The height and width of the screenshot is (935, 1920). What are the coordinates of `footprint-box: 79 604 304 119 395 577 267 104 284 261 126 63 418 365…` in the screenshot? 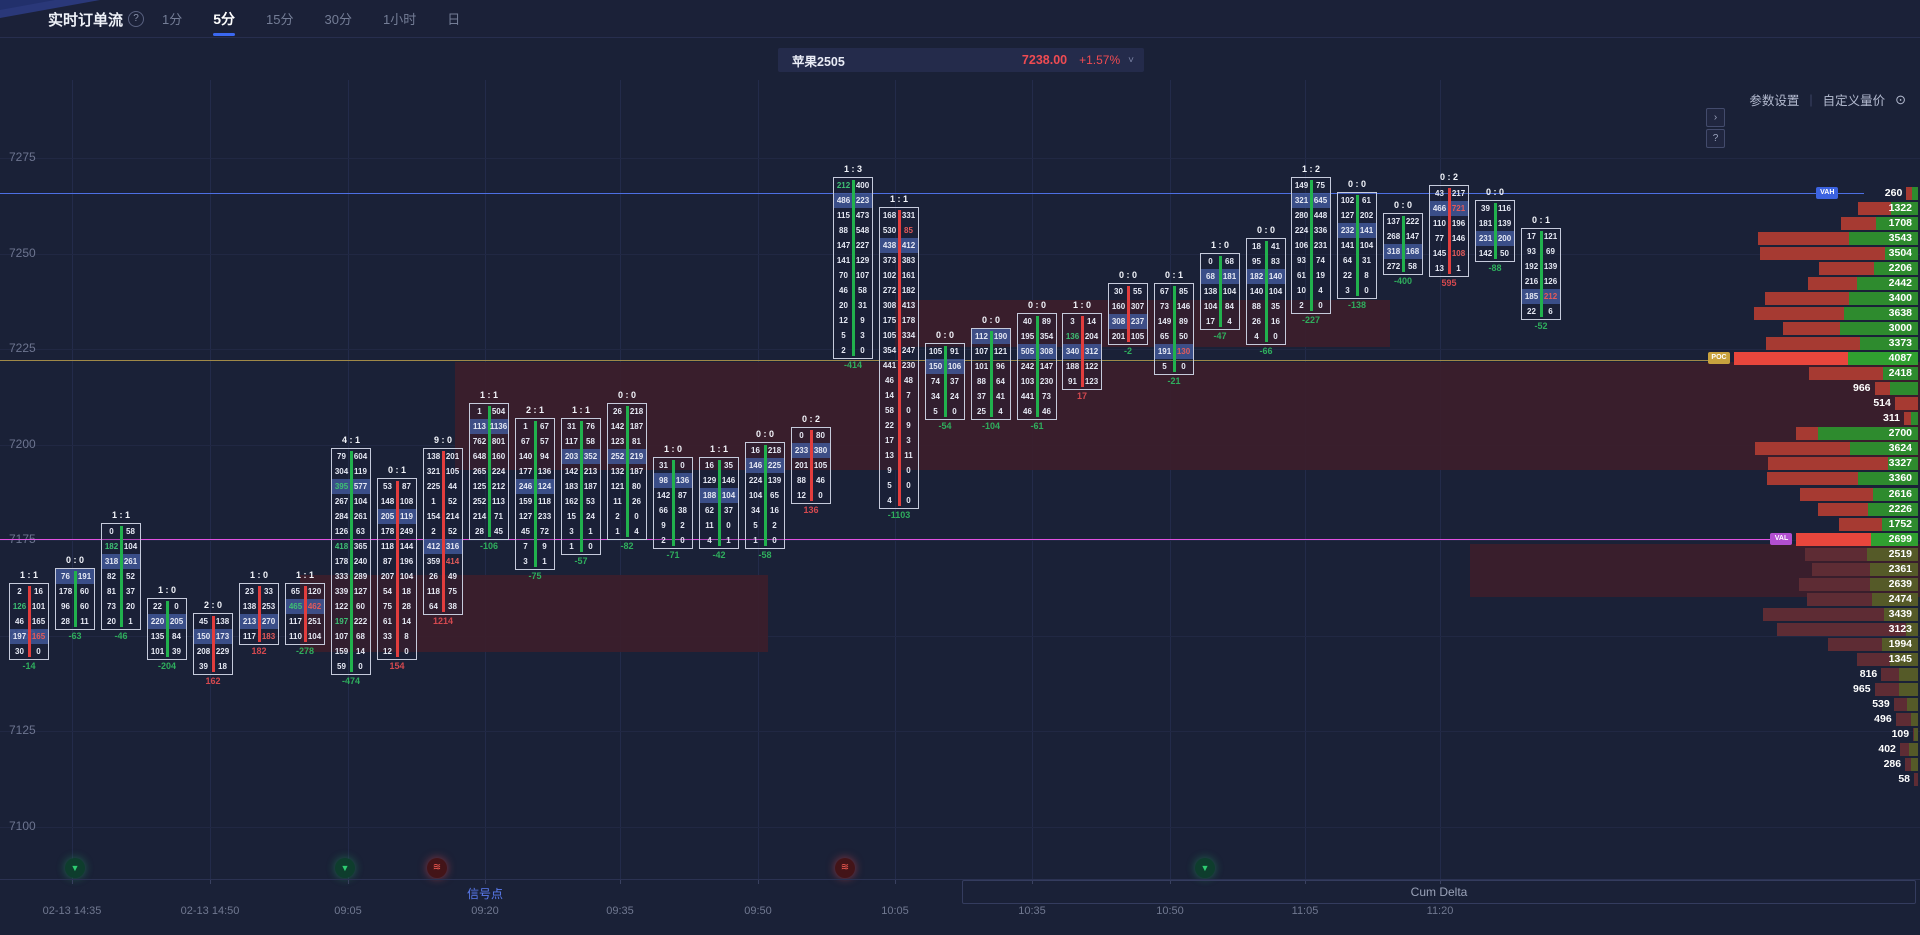 It's located at (351, 561).